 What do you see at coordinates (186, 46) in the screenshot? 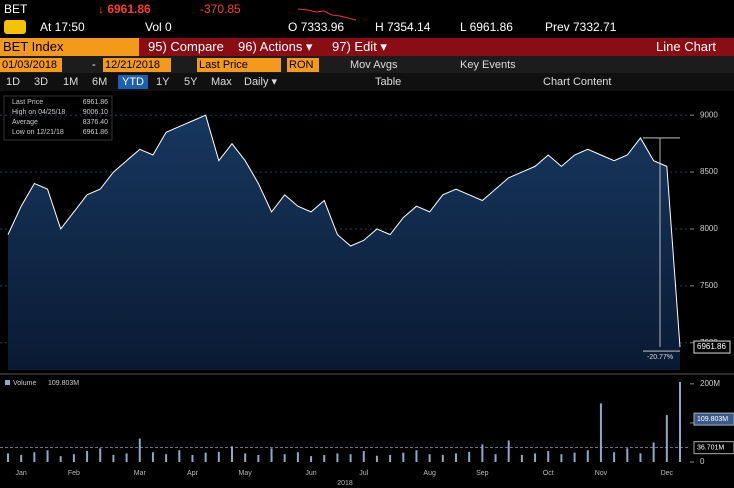
I see `menu-item: 95) Compare` at bounding box center [186, 46].